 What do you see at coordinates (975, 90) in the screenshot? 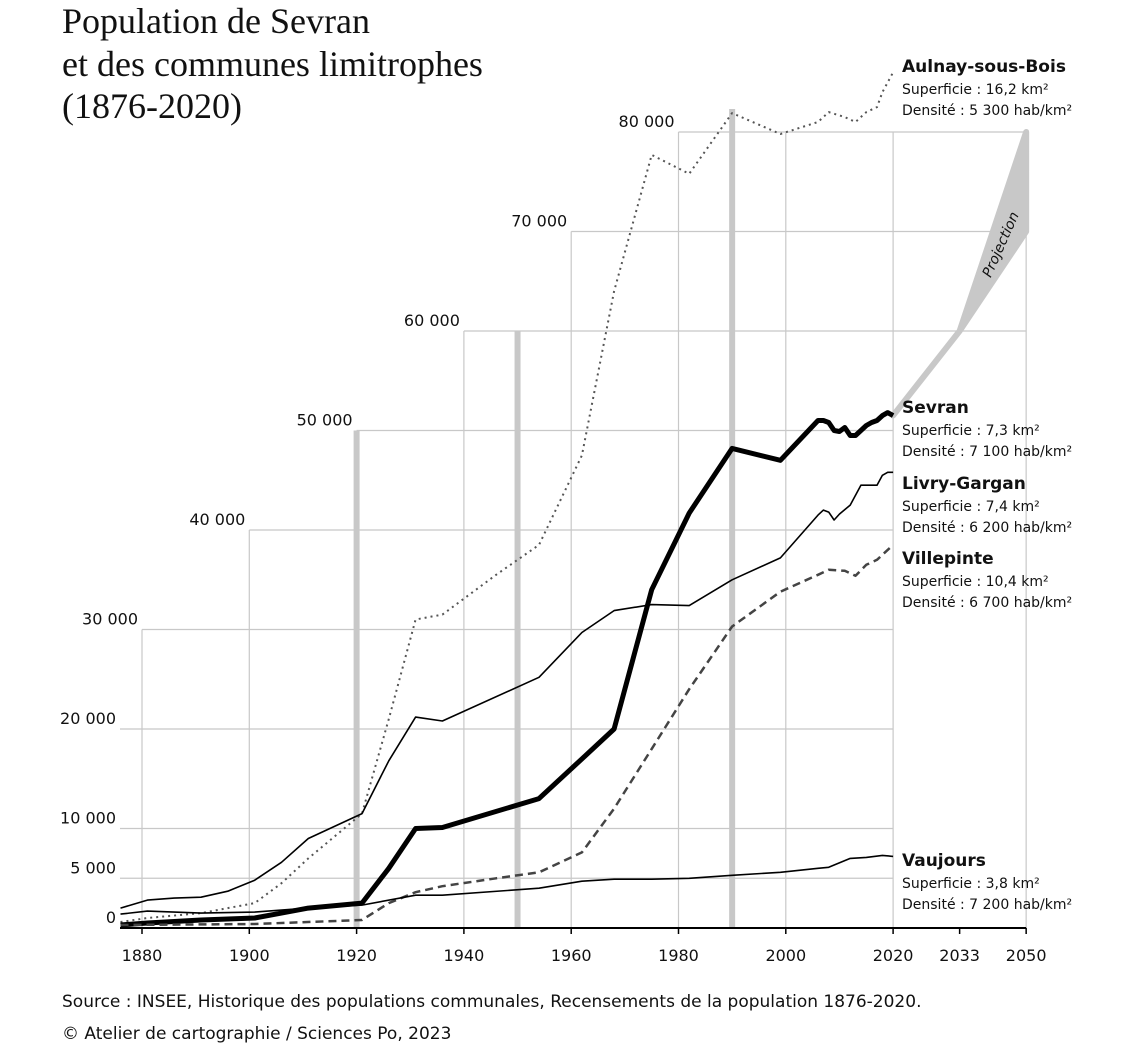
I see `series-info: Superficie : 16,2 km²` at bounding box center [975, 90].